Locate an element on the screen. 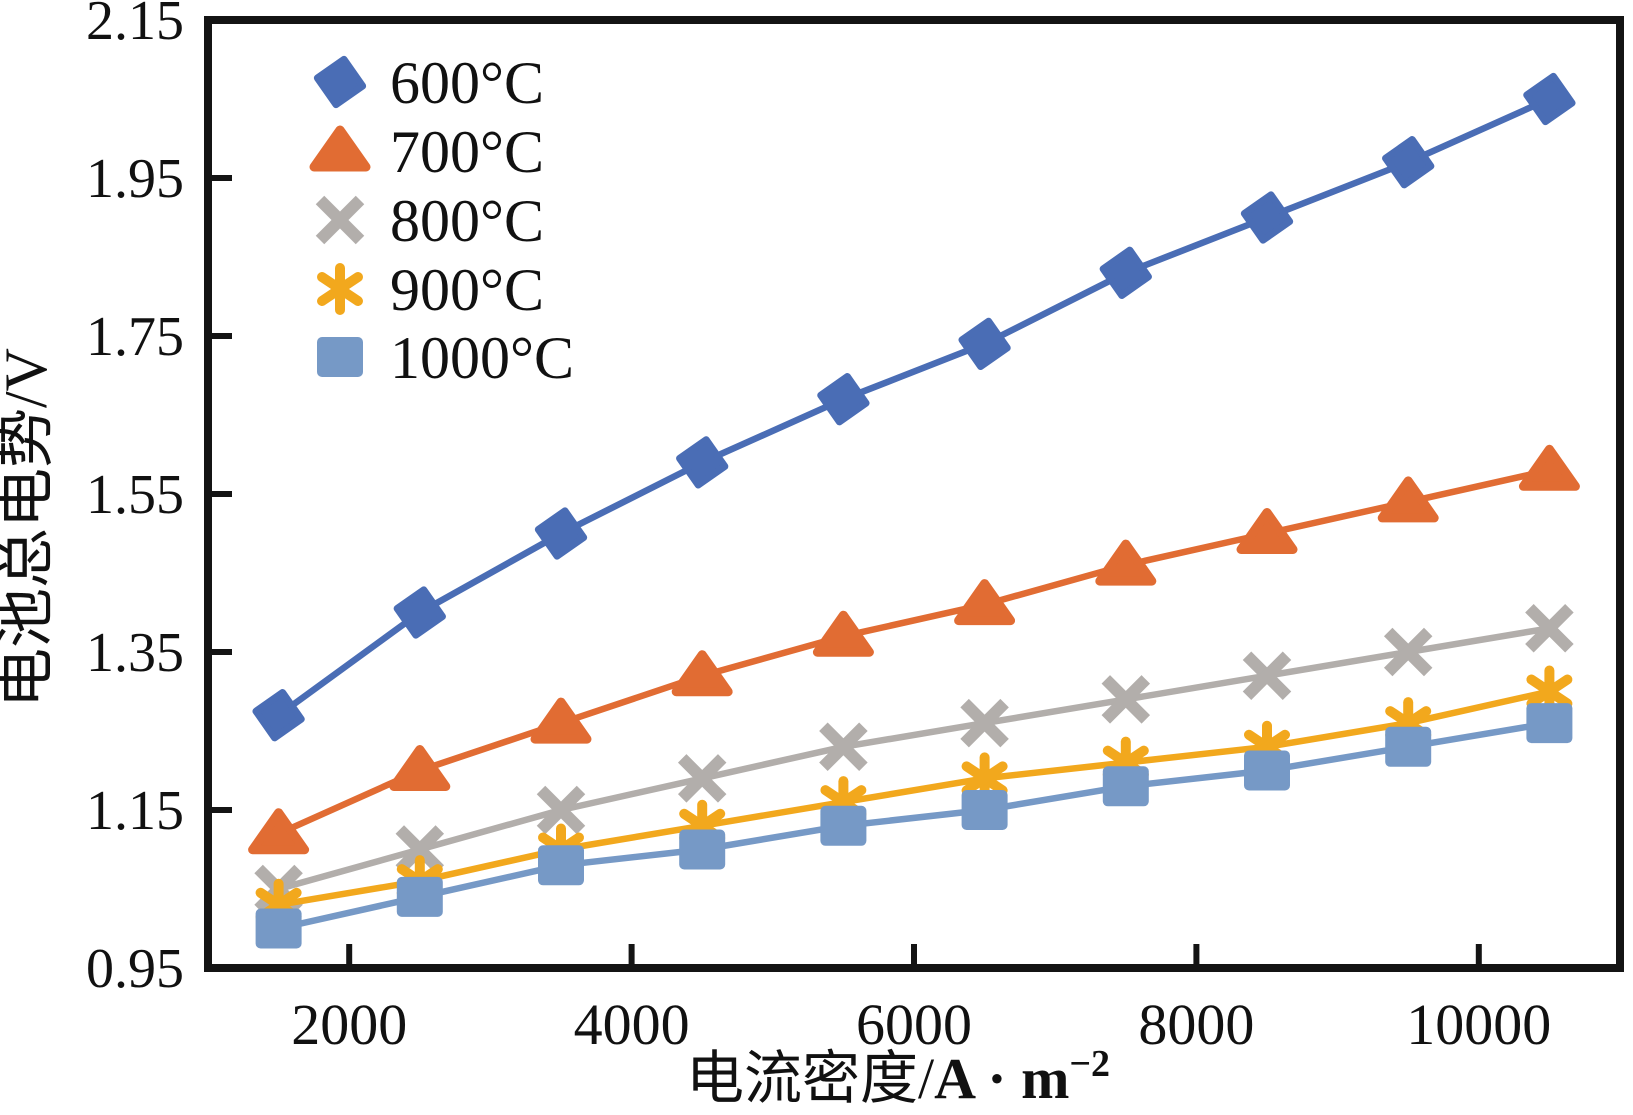 Image resolution: width=1633 pixels, height=1115 pixels. legend-label-1000°C: 1000°C is located at coordinates (482, 358).